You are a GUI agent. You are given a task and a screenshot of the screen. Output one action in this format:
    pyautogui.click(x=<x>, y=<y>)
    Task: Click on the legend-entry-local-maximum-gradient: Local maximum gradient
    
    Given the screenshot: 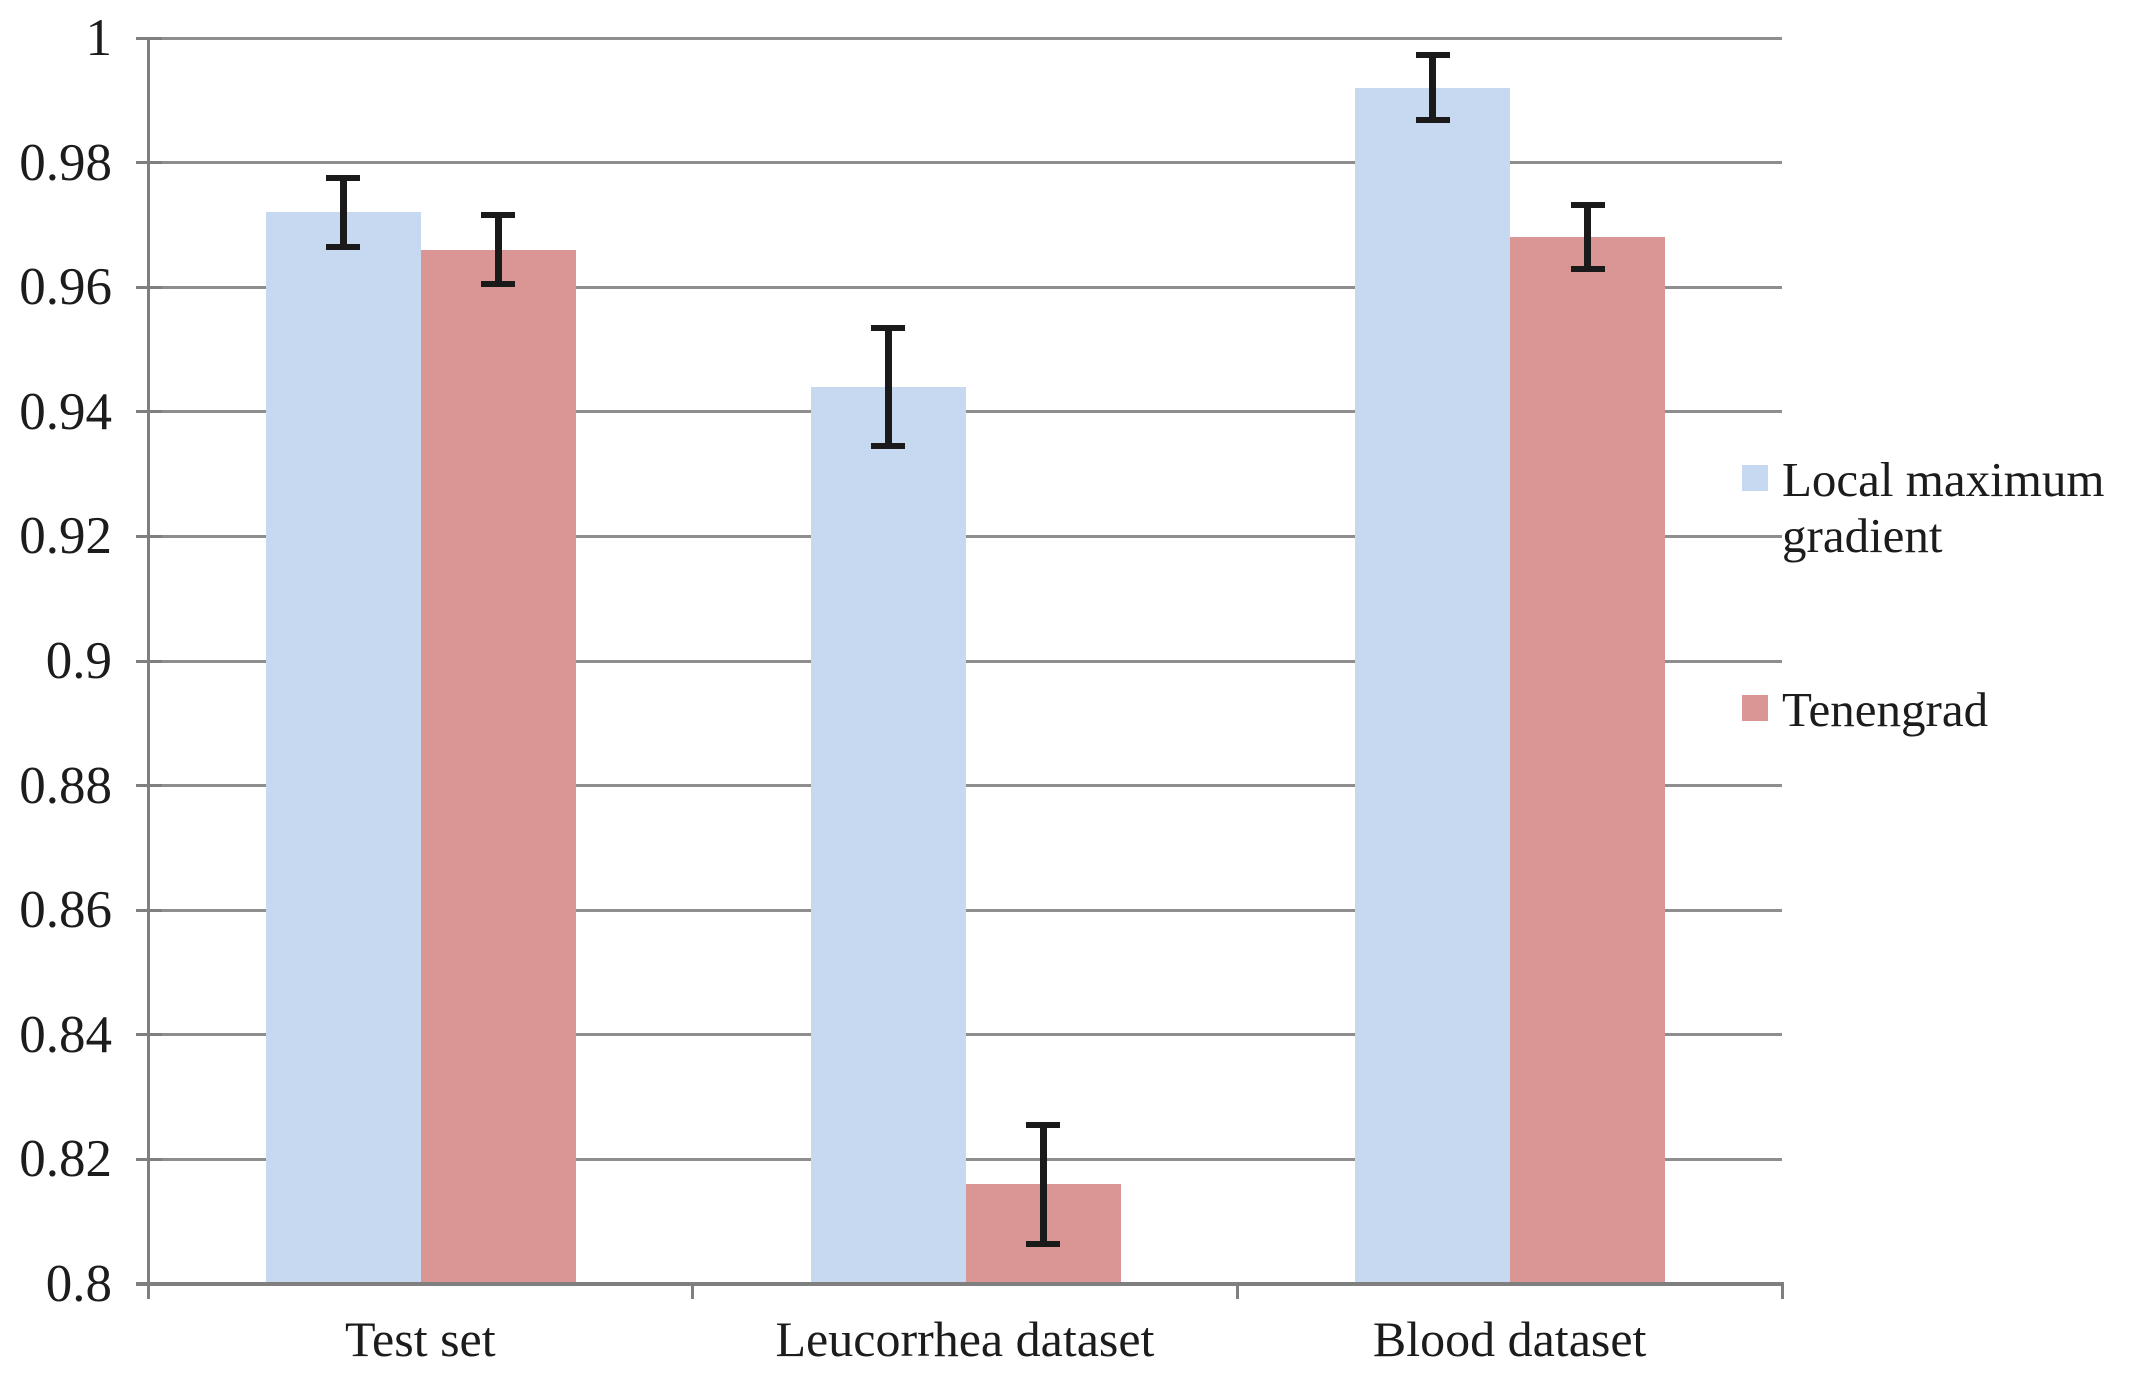 What is the action you would take?
    pyautogui.click(x=1938, y=508)
    